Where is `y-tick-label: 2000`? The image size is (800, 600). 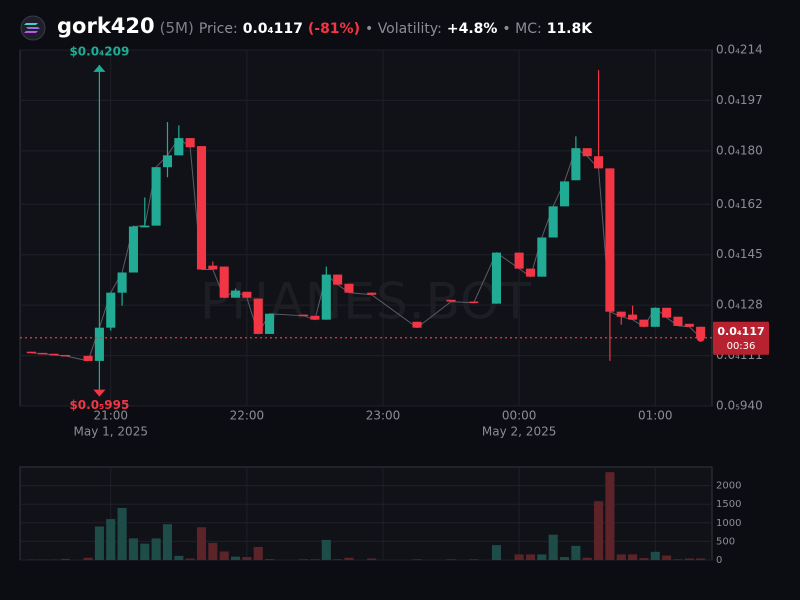 y-tick-label: 2000 is located at coordinates (728, 486).